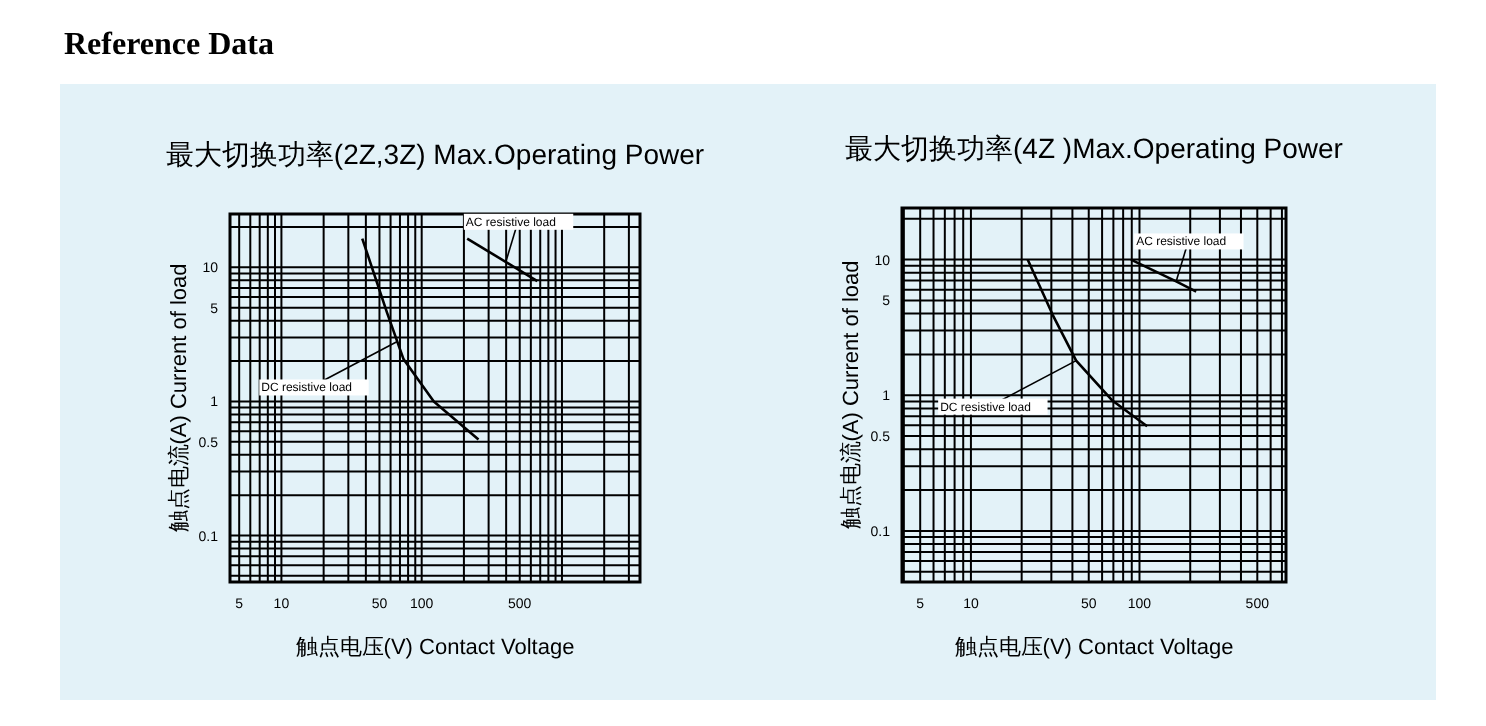  Describe the element at coordinates (435, 154) in the screenshot. I see `chart-title: 最大切换功率(2Z,3Z) Max.Operating Power` at that location.